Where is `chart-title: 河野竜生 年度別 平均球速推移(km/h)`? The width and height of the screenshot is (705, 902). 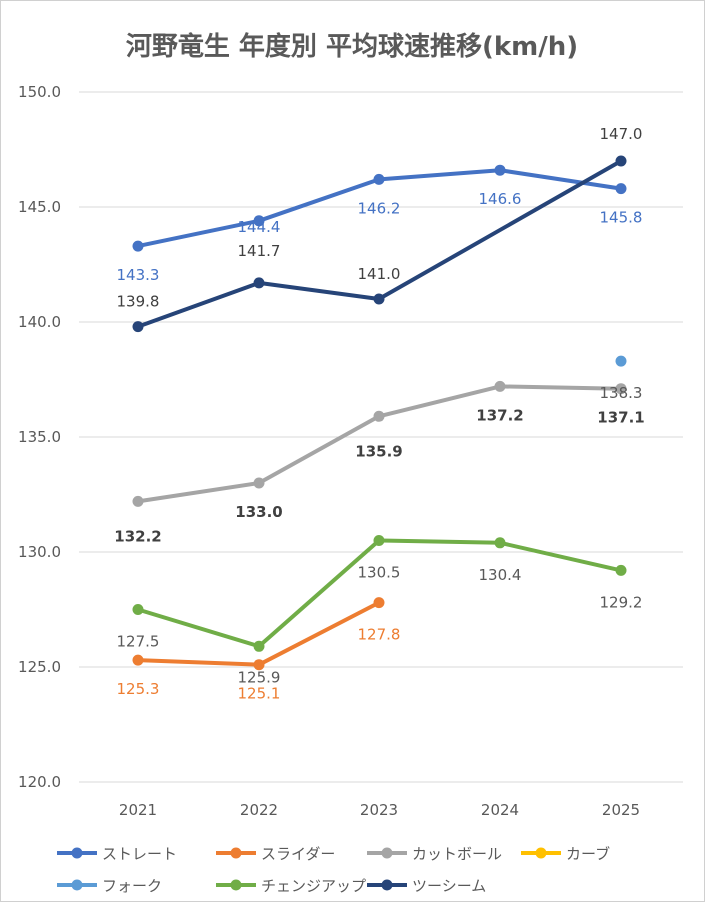 chart-title: 河野竜生 年度別 平均球速推移(km/h) is located at coordinates (352, 46).